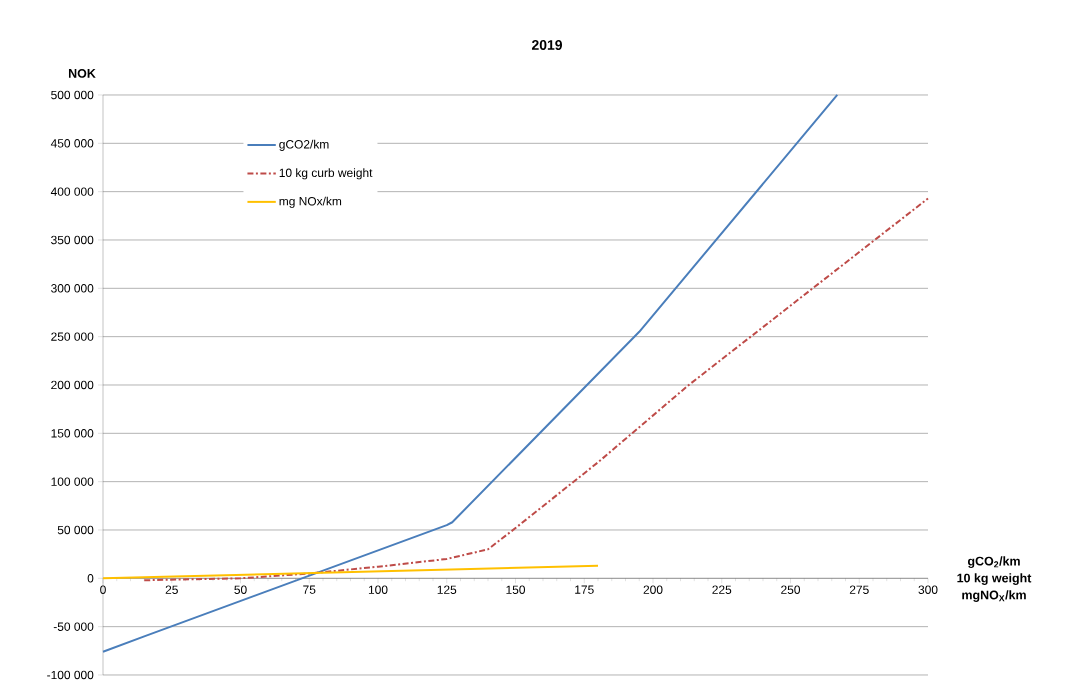  I want to click on y-tick-label: -100 000, so click(70, 675).